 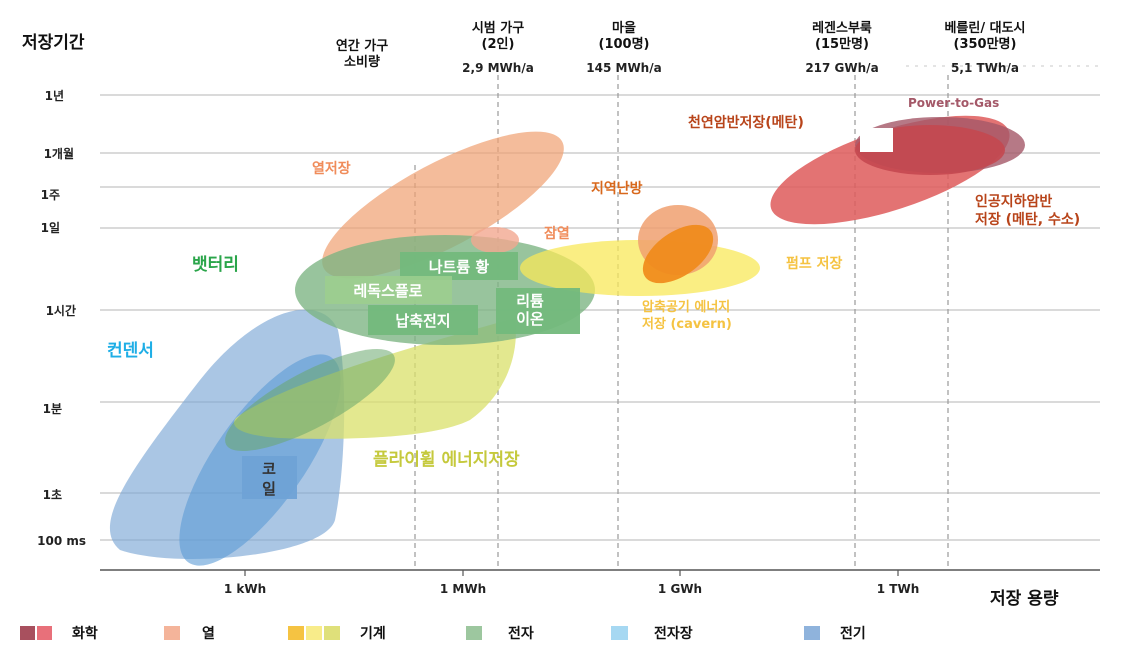 I want to click on battery-label: 뱃터리, so click(x=215, y=265).